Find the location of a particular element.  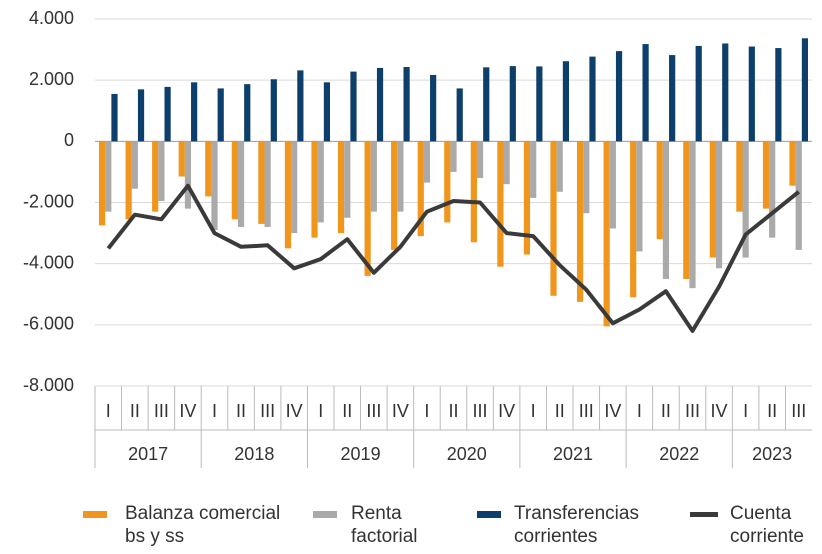

y-tick-label: -2.000 is located at coordinates (48, 201).